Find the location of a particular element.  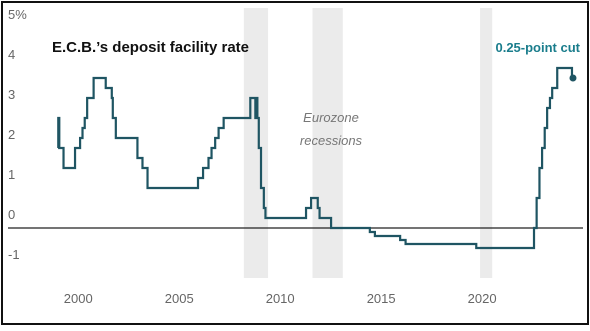

y-tick-label: 4 is located at coordinates (11, 54).